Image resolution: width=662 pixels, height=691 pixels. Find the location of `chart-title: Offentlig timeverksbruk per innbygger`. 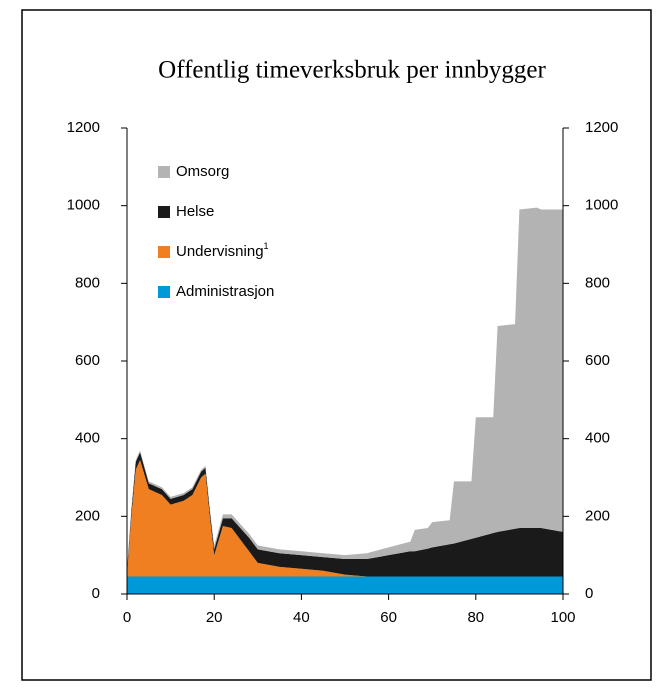

chart-title: Offentlig timeverksbruk per innbygger is located at coordinates (352, 70).